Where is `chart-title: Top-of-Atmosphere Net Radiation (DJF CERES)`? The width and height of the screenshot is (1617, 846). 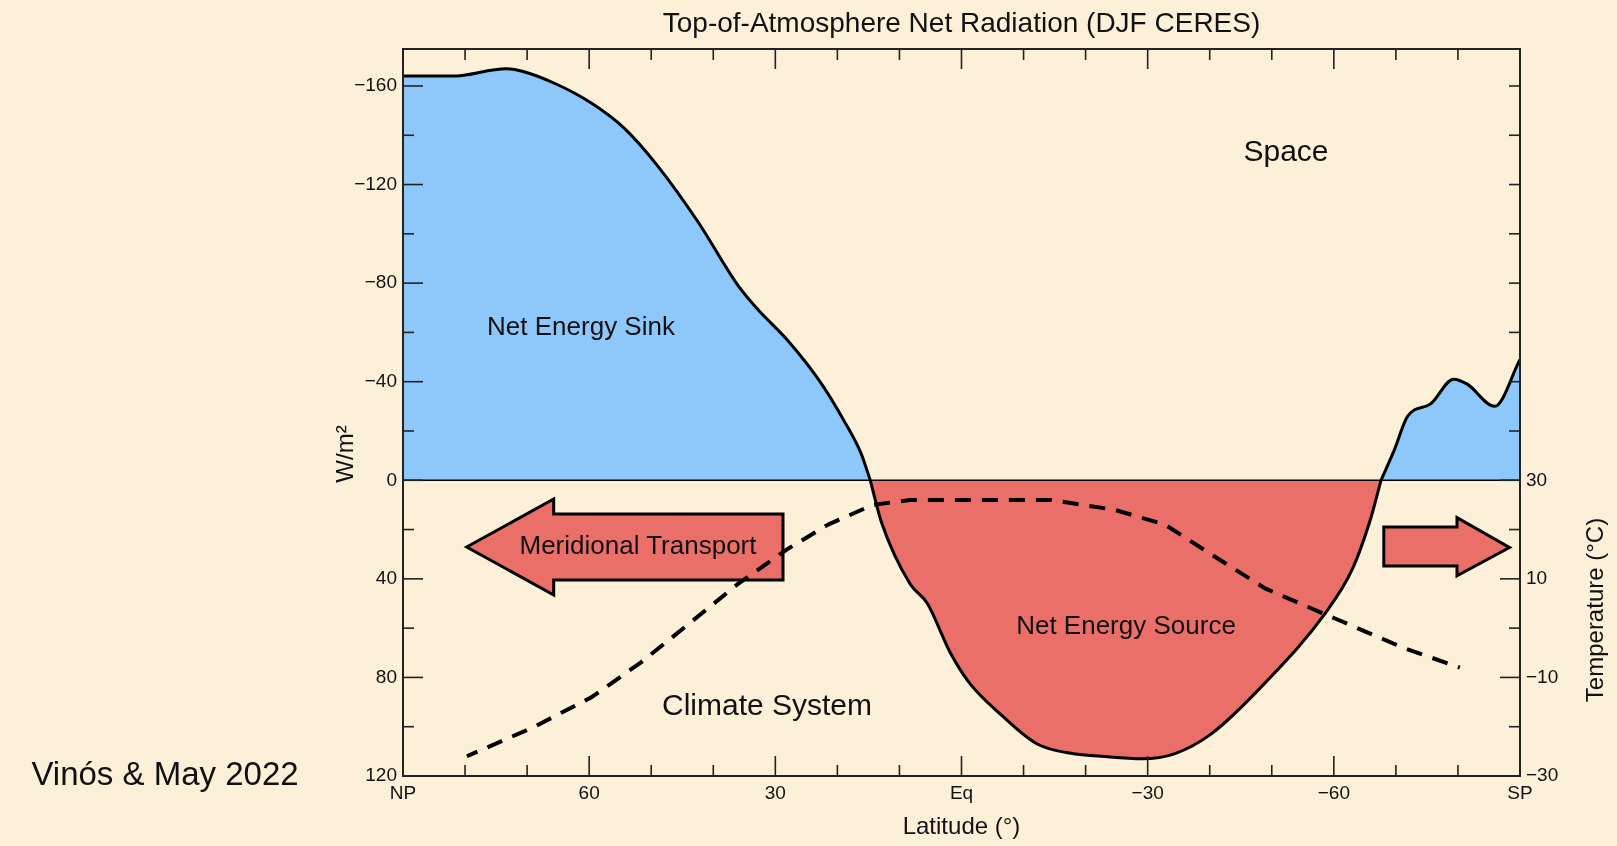
chart-title: Top-of-Atmosphere Net Radiation (DJF CERES) is located at coordinates (961, 22).